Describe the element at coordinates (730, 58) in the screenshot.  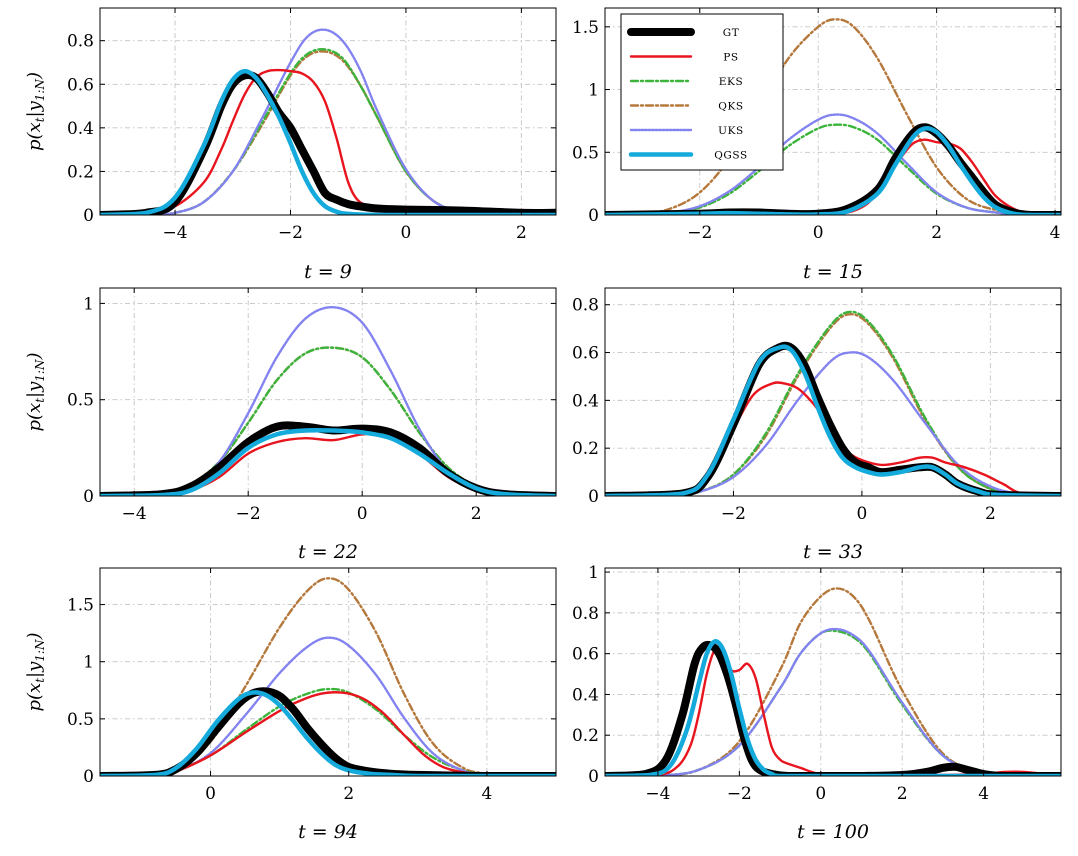
I see `legend-label-ps: PS` at that location.